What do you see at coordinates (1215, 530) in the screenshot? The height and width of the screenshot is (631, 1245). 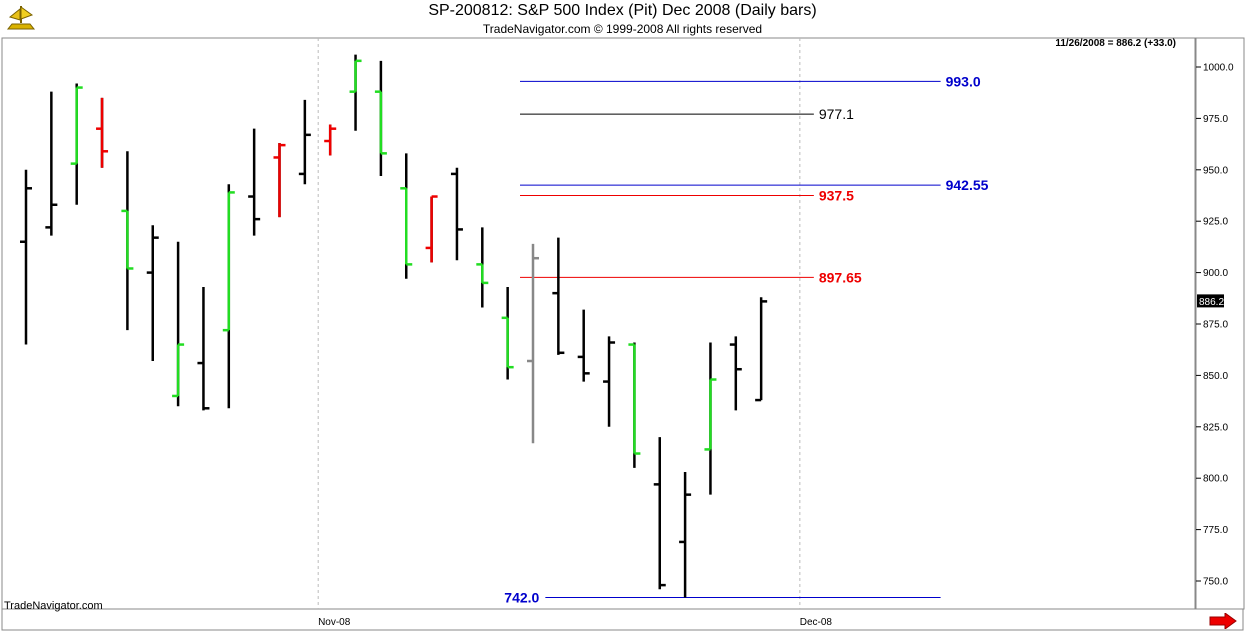 I see `y-tick-label: 775.0` at bounding box center [1215, 530].